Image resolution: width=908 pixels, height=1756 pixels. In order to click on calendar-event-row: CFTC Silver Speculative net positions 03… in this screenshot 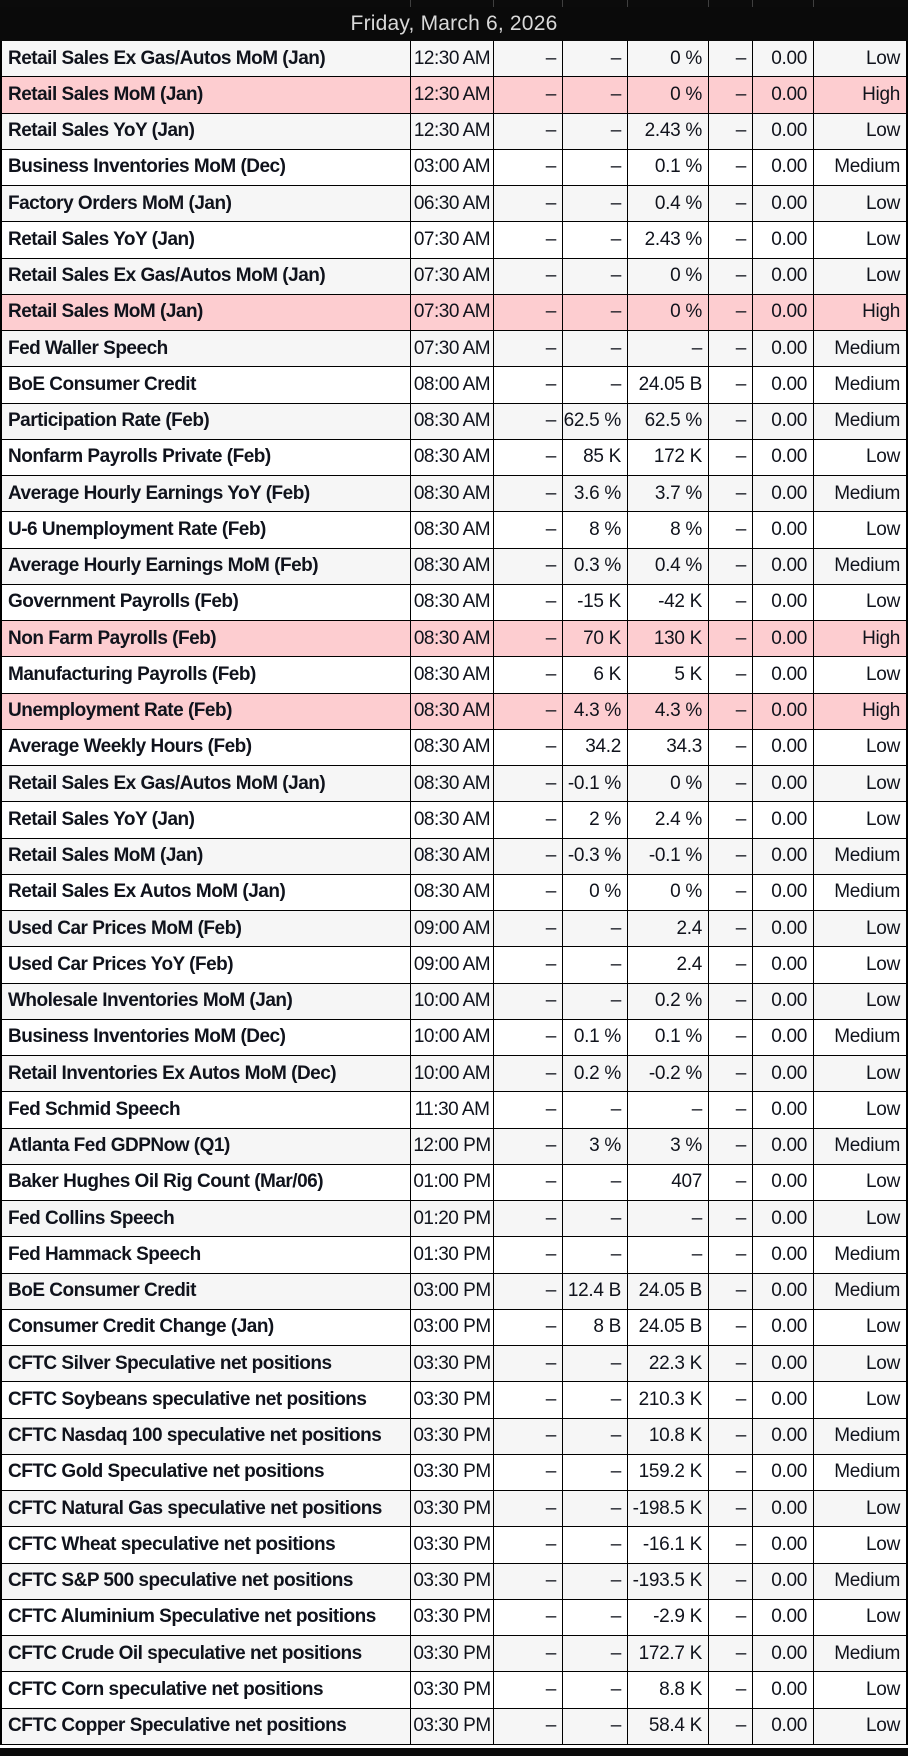, I will do `click(454, 1364)`.